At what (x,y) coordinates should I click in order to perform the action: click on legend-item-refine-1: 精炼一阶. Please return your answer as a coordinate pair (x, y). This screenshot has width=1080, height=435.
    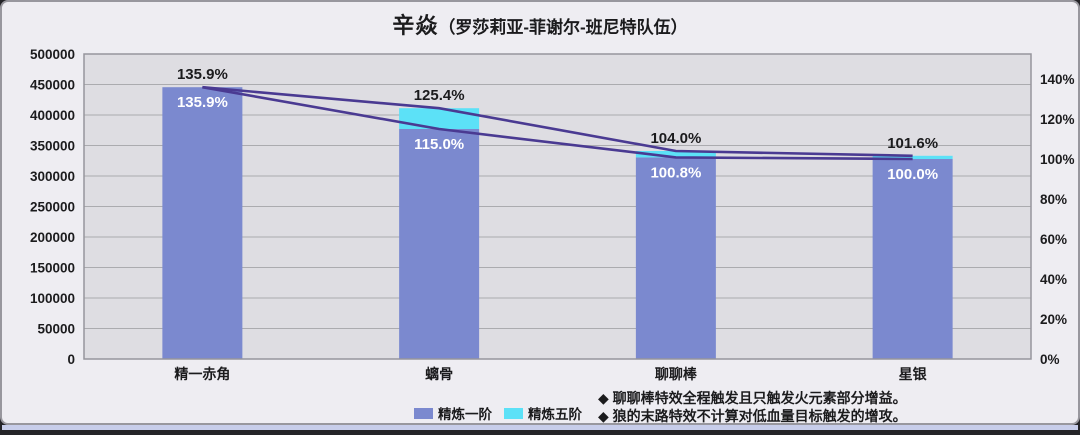
    Looking at the image, I should click on (453, 413).